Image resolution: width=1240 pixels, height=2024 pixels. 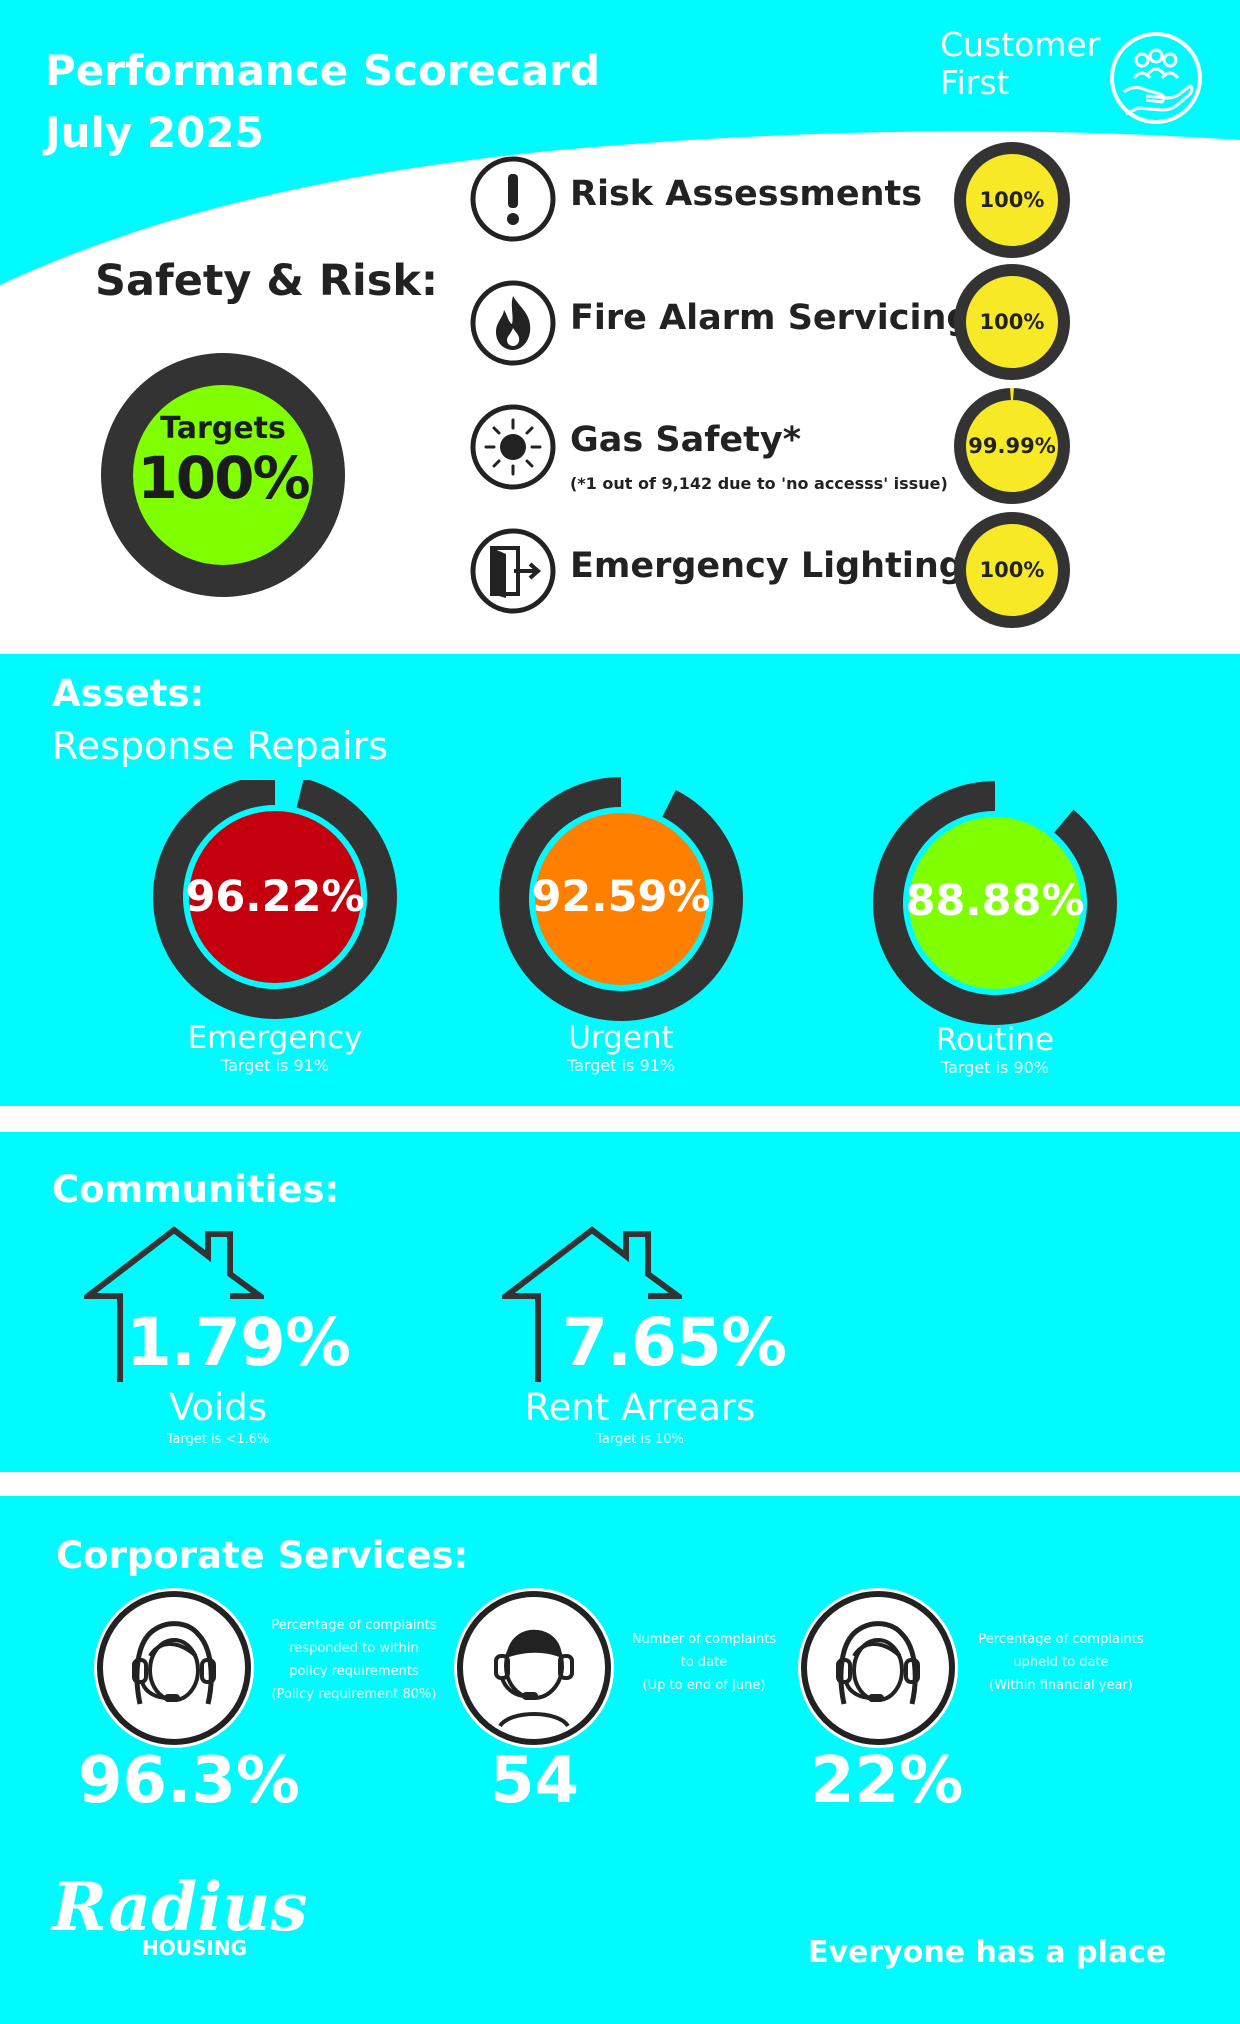 I want to click on desc-line: upheld to date, so click(x=1061, y=1662).